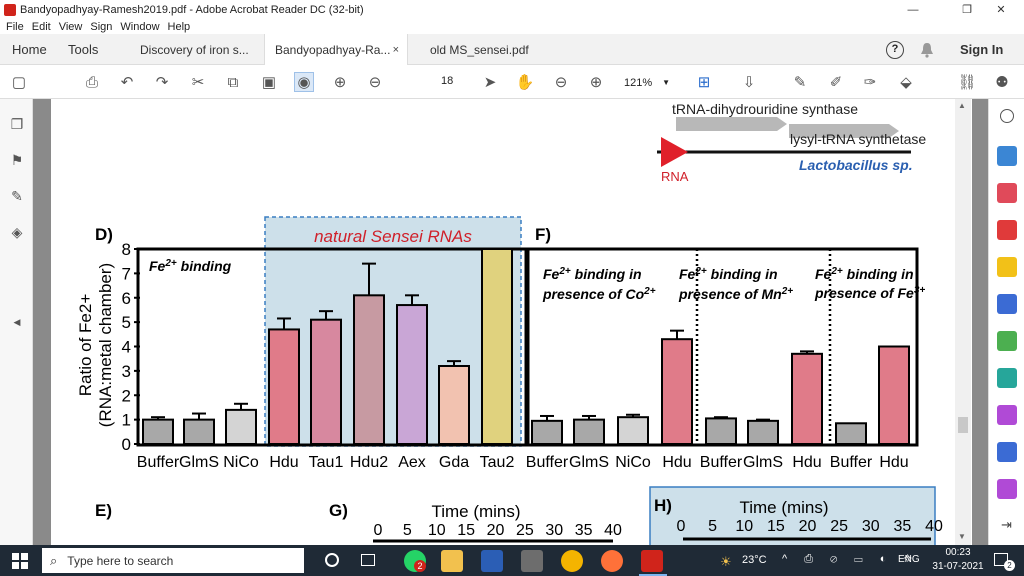 This screenshot has height=576, width=1024. I want to click on panel-h-box, so click(792, 515).